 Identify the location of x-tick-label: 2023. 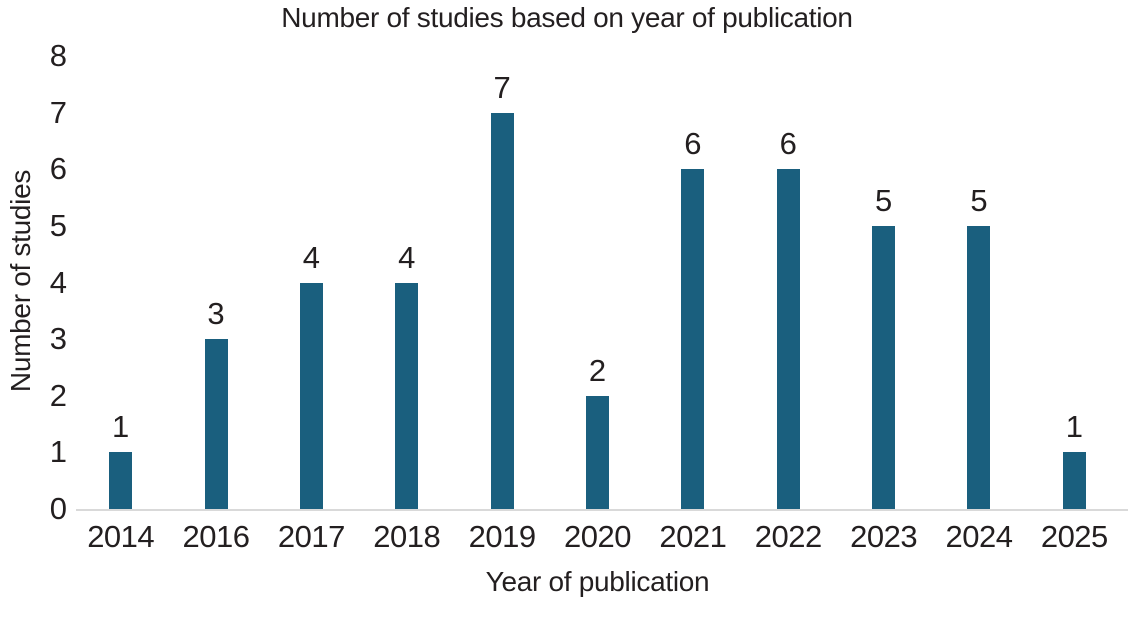
(884, 536).